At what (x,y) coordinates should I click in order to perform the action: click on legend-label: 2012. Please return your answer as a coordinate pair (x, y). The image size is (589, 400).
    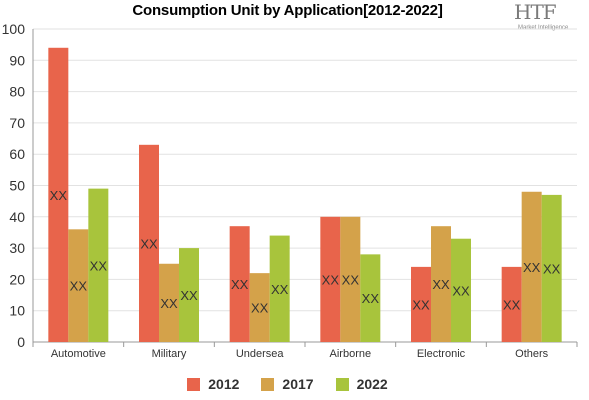
    Looking at the image, I should click on (224, 384).